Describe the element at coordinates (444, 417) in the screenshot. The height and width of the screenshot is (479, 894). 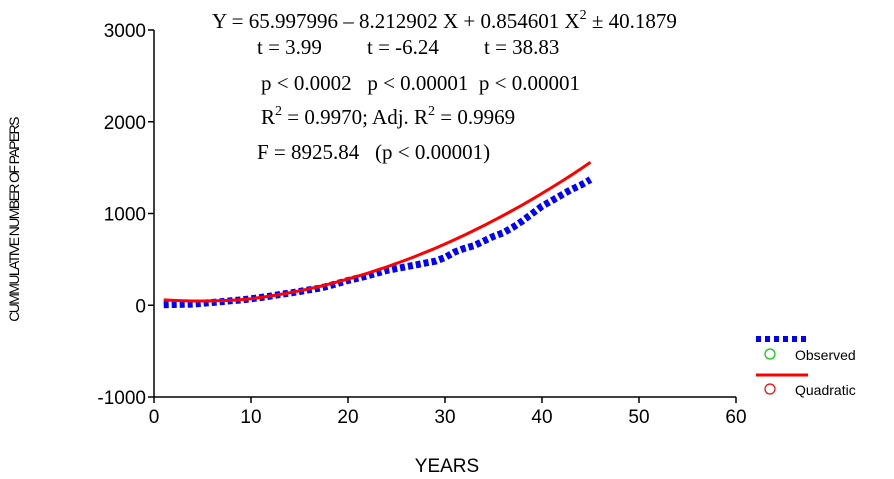
I see `x-tick-label: 30` at that location.